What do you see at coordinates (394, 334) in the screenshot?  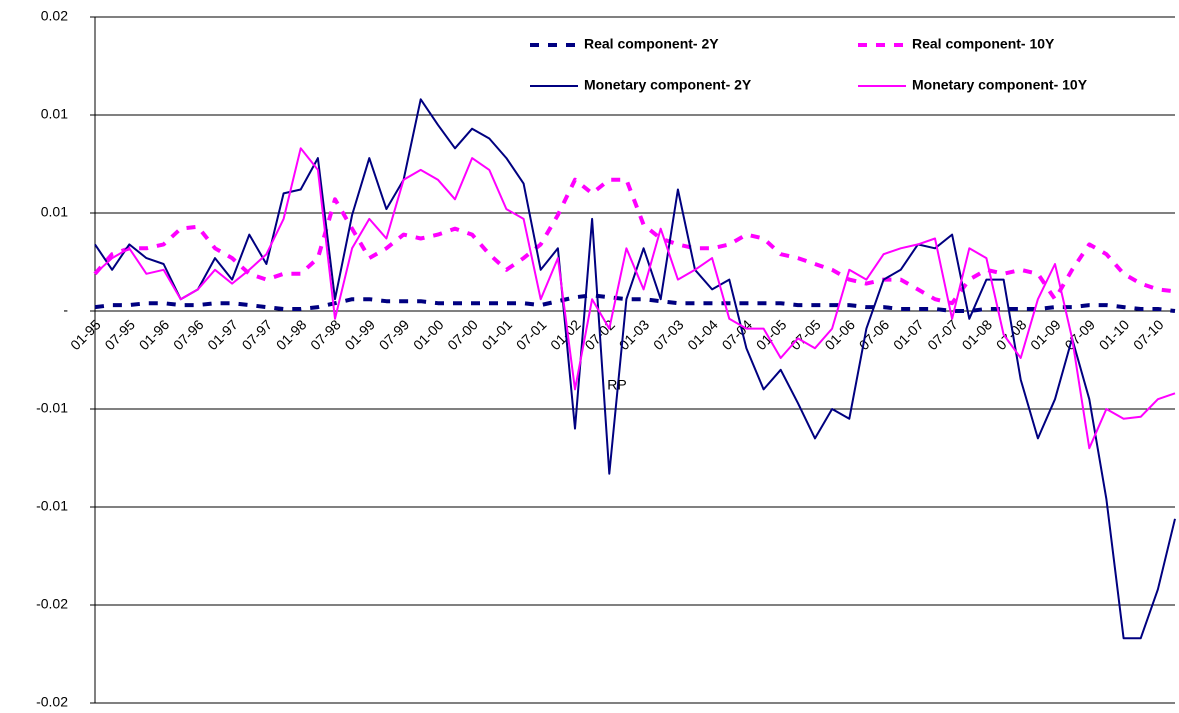 I see `x-tick-label: 07-99` at bounding box center [394, 334].